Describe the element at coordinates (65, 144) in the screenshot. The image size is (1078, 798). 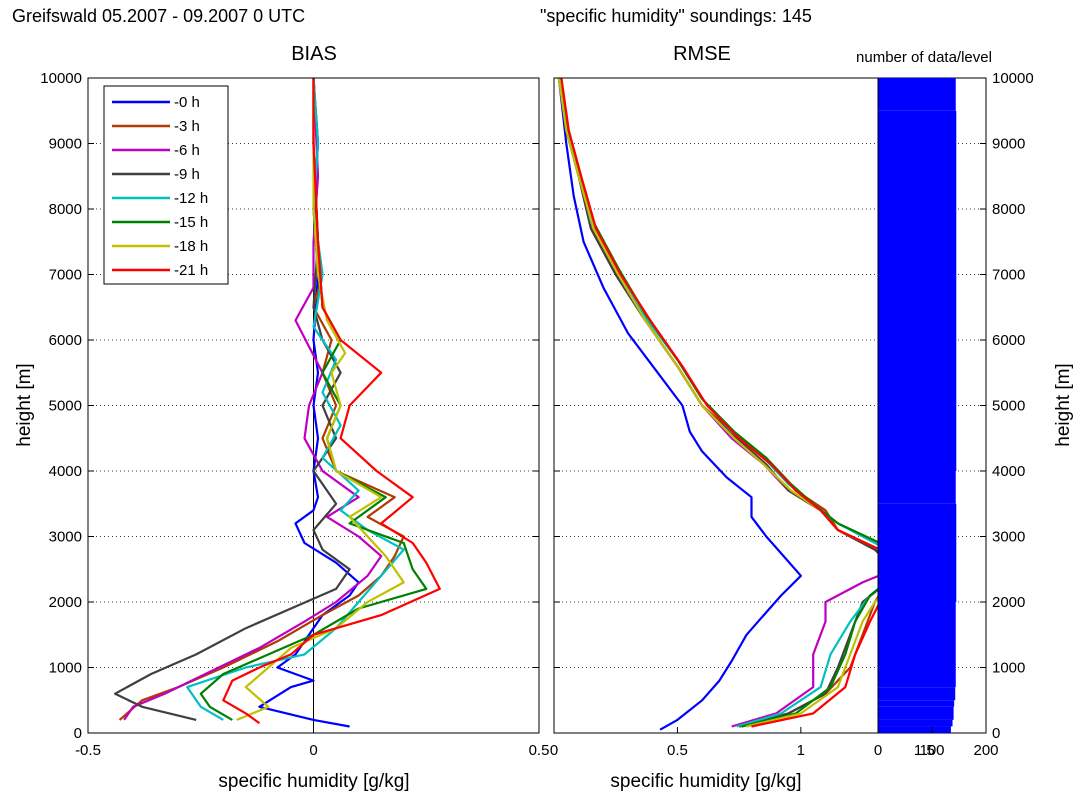
I see `bias-ytick-label: 9000` at that location.